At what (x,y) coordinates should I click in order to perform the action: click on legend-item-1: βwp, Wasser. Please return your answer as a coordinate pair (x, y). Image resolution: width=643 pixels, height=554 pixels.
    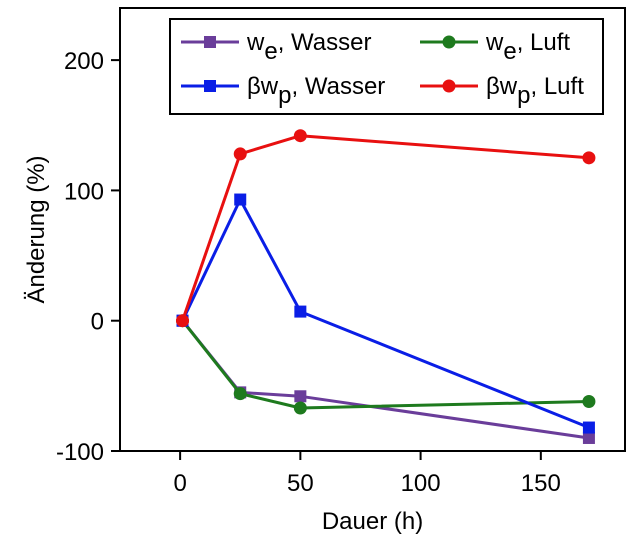
    Looking at the image, I should click on (283, 91).